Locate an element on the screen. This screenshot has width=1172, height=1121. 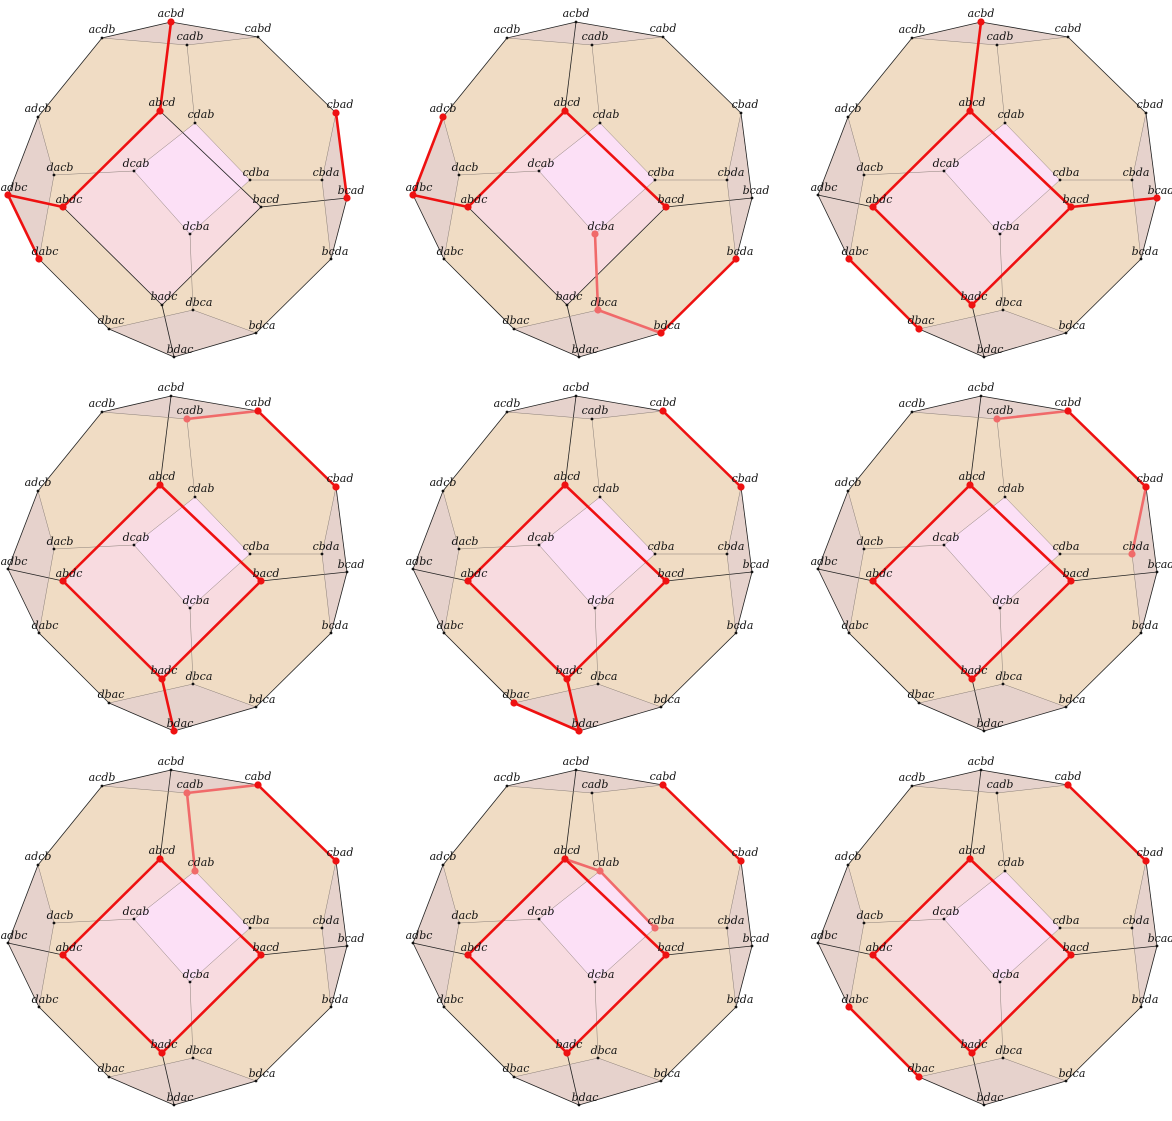
side-face-bottom is located at coordinates (992, 707).